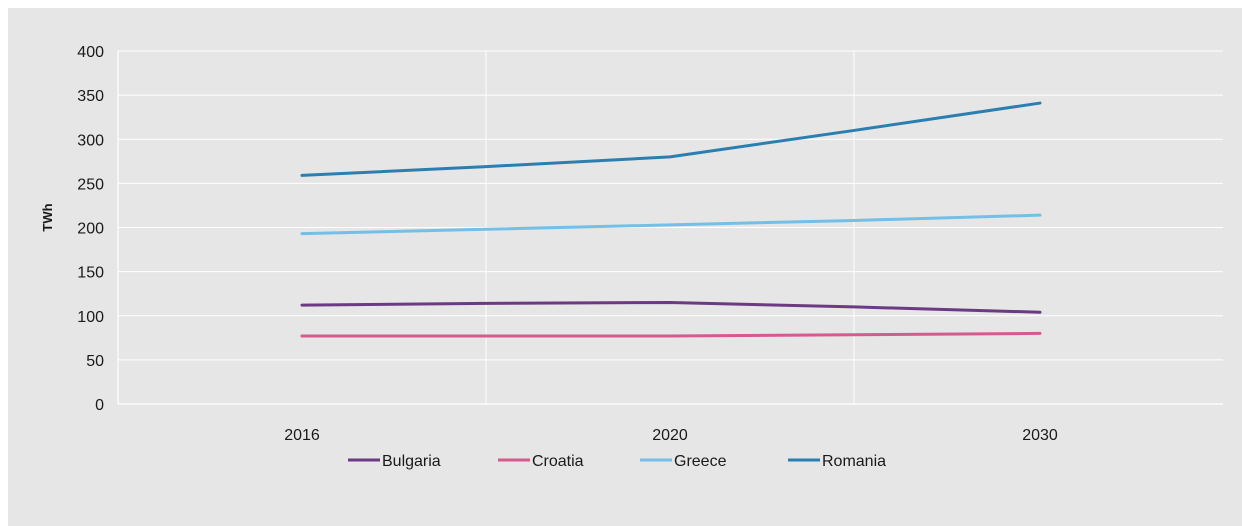  I want to click on legend-label: Greece, so click(700, 461).